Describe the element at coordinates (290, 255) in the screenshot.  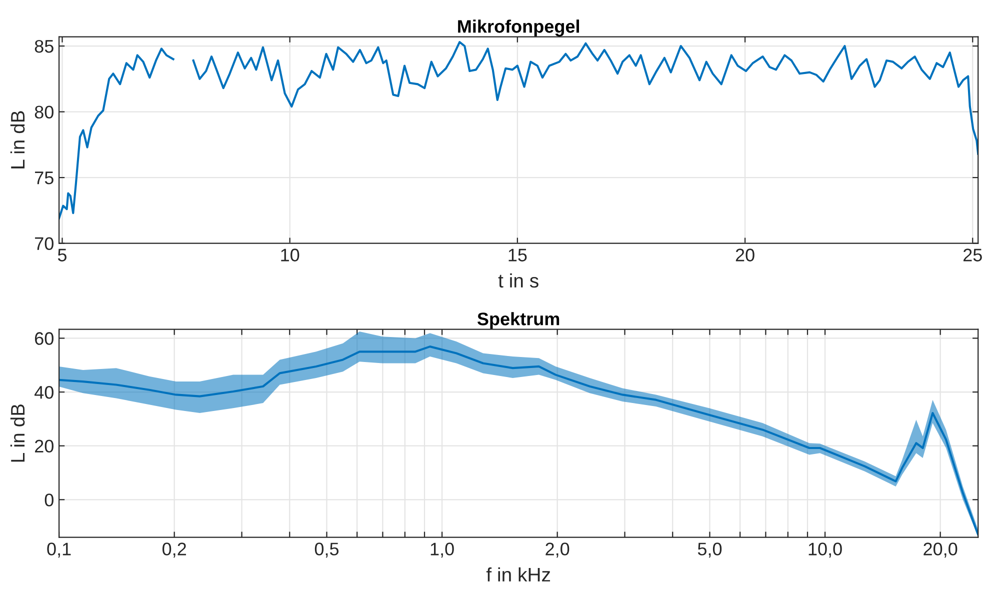
I see `x-tick-label: 10` at that location.